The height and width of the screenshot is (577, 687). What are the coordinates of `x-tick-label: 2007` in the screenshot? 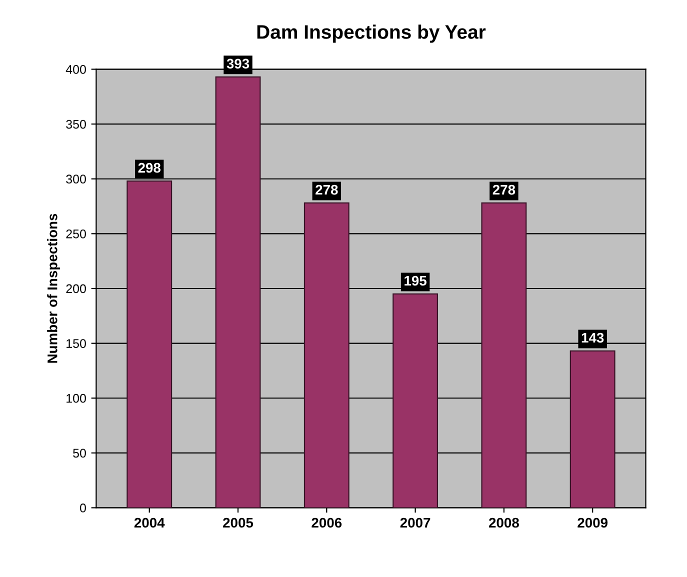 It's located at (415, 523).